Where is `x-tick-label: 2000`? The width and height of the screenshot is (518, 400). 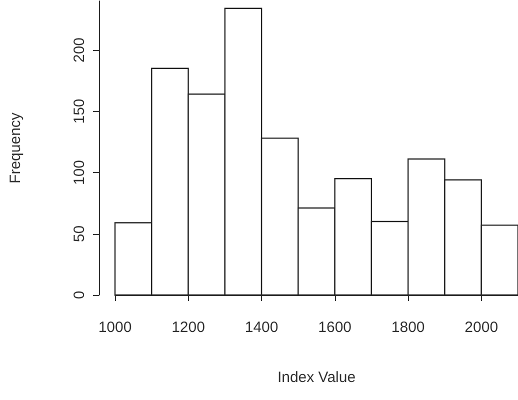
x-tick-label: 2000 is located at coordinates (481, 327).